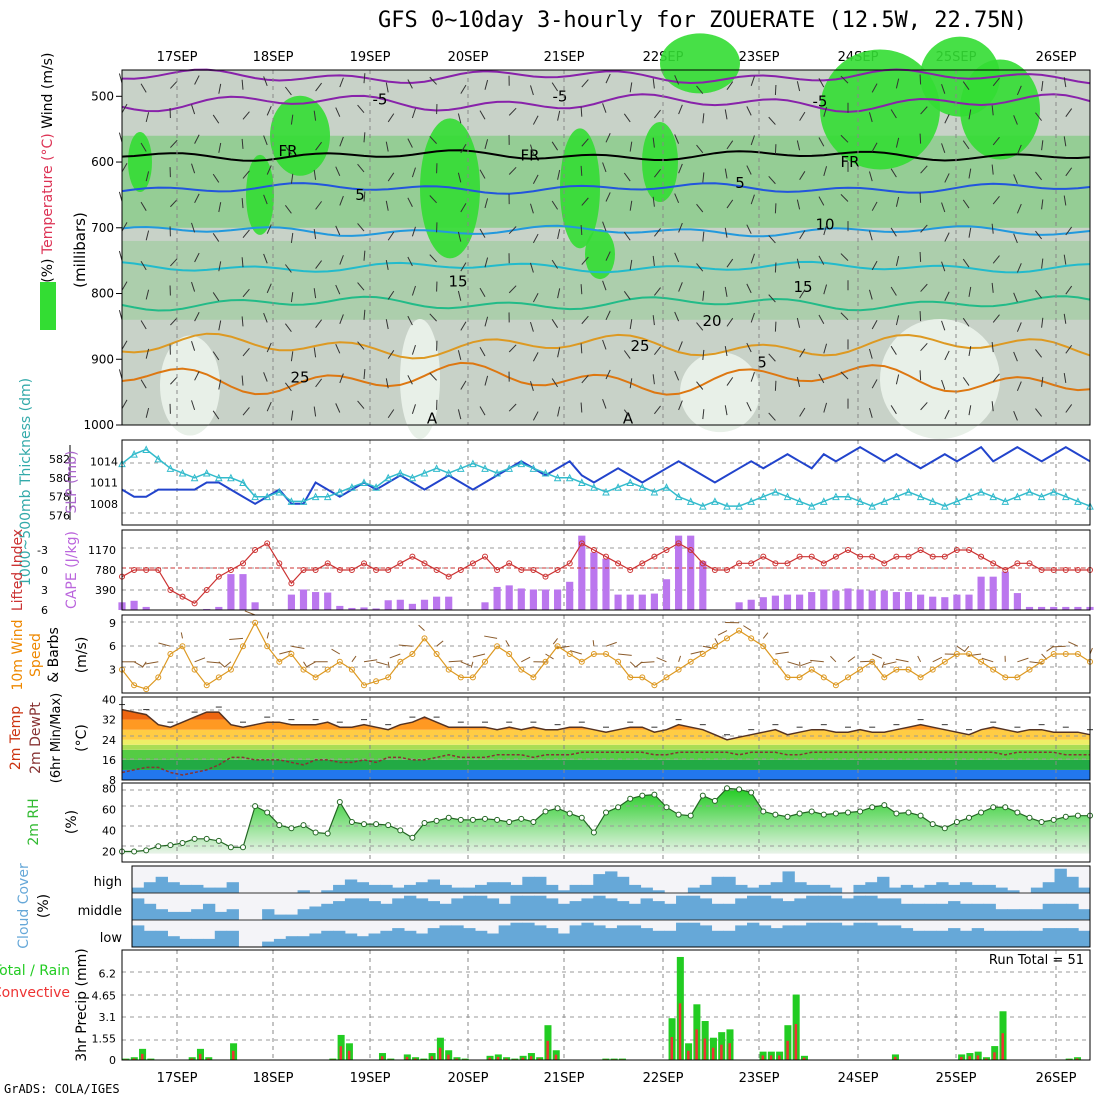 The image size is (1100, 1100). What do you see at coordinates (80, 250) in the screenshot?
I see `pressure-axis-label: (millibars)` at bounding box center [80, 250].